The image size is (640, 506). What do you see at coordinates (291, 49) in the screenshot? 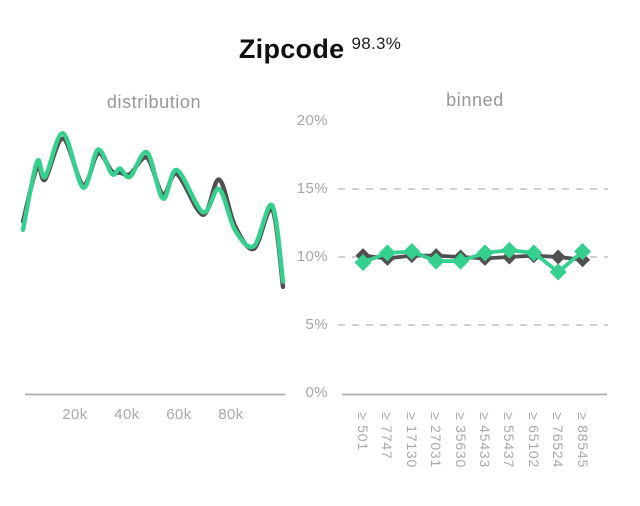
I see `page-title: Zipcode` at bounding box center [291, 49].